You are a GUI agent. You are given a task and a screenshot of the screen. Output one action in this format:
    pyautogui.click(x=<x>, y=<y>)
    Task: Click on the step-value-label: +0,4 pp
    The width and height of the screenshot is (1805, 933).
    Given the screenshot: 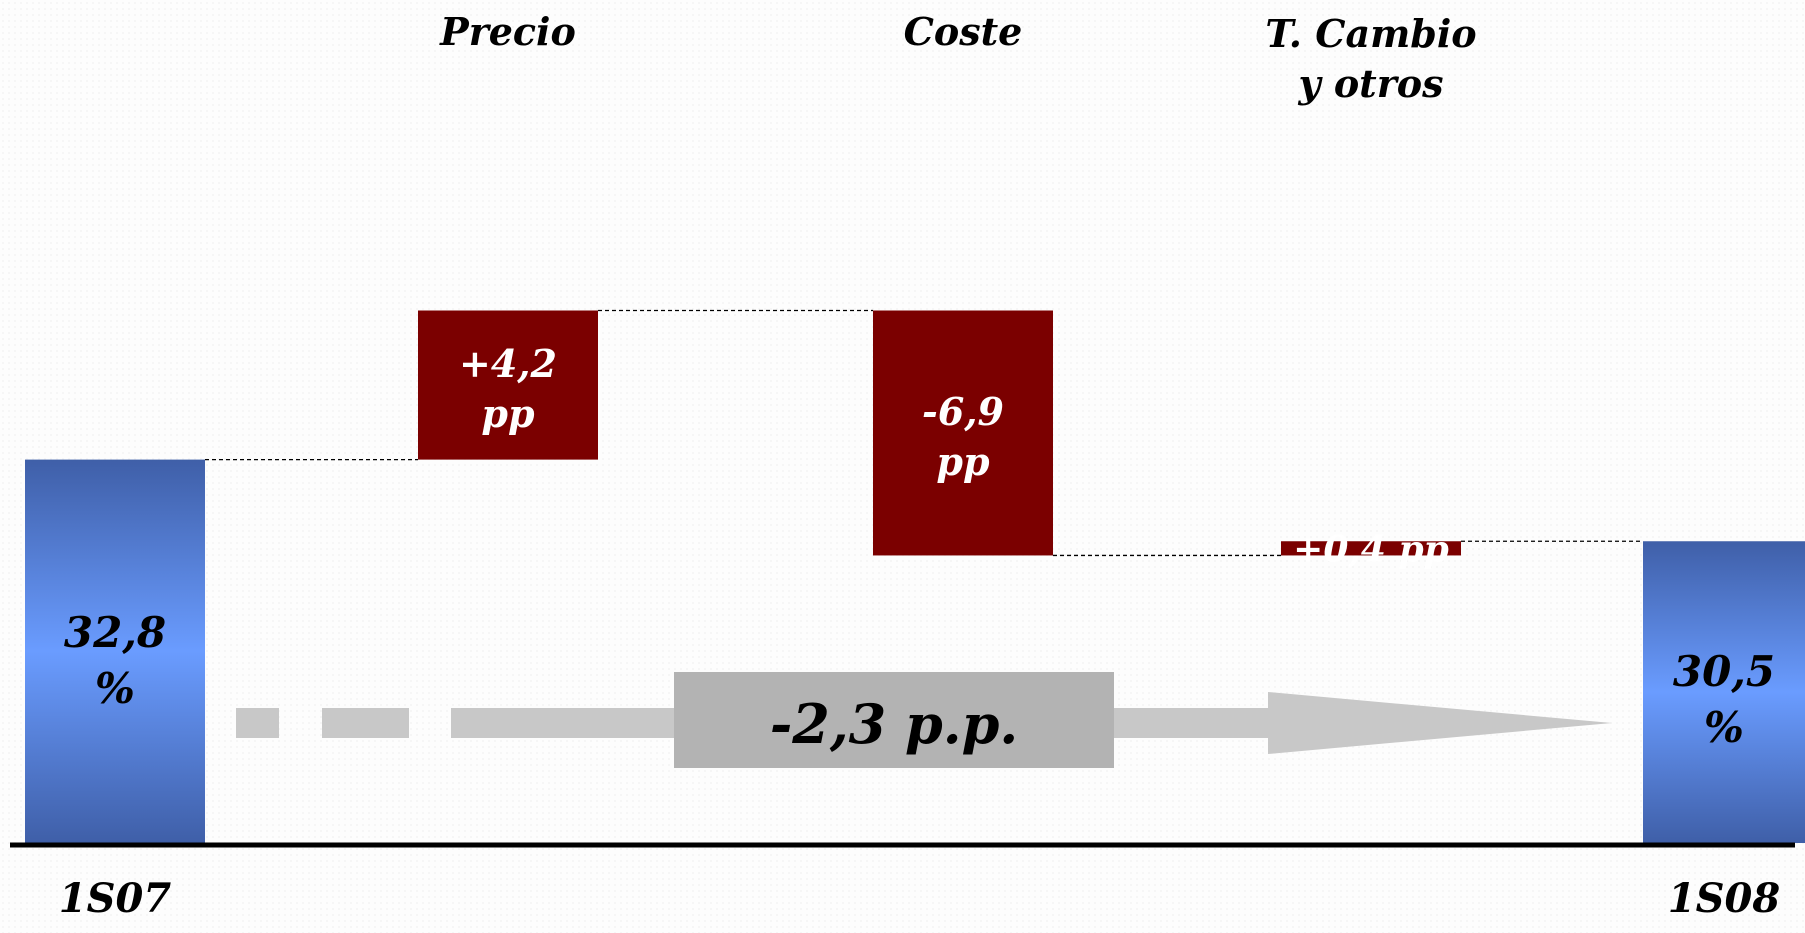 What is the action you would take?
    pyautogui.click(x=1371, y=549)
    